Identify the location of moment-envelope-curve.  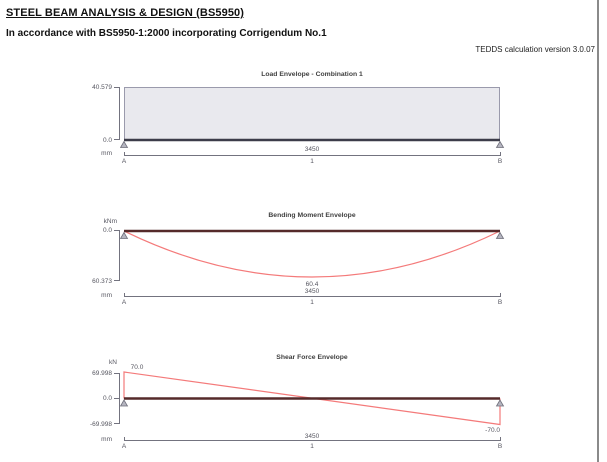
(312, 254).